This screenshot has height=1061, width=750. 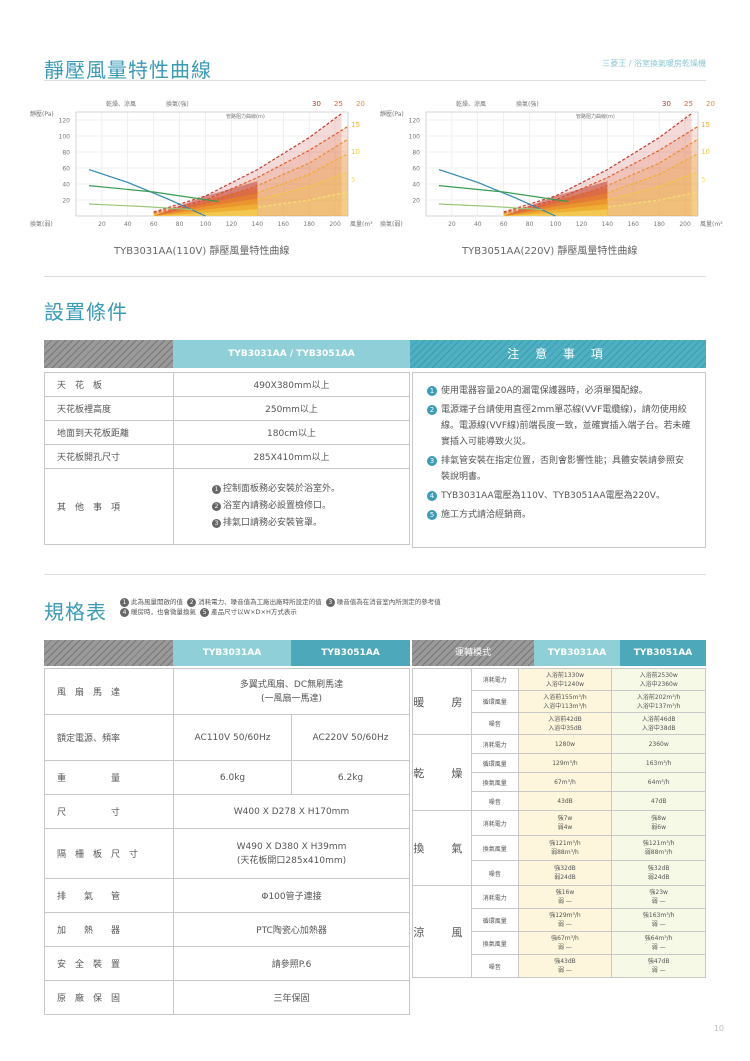 I want to click on row-value: W400 X D278 X H170mm, so click(x=291, y=811).